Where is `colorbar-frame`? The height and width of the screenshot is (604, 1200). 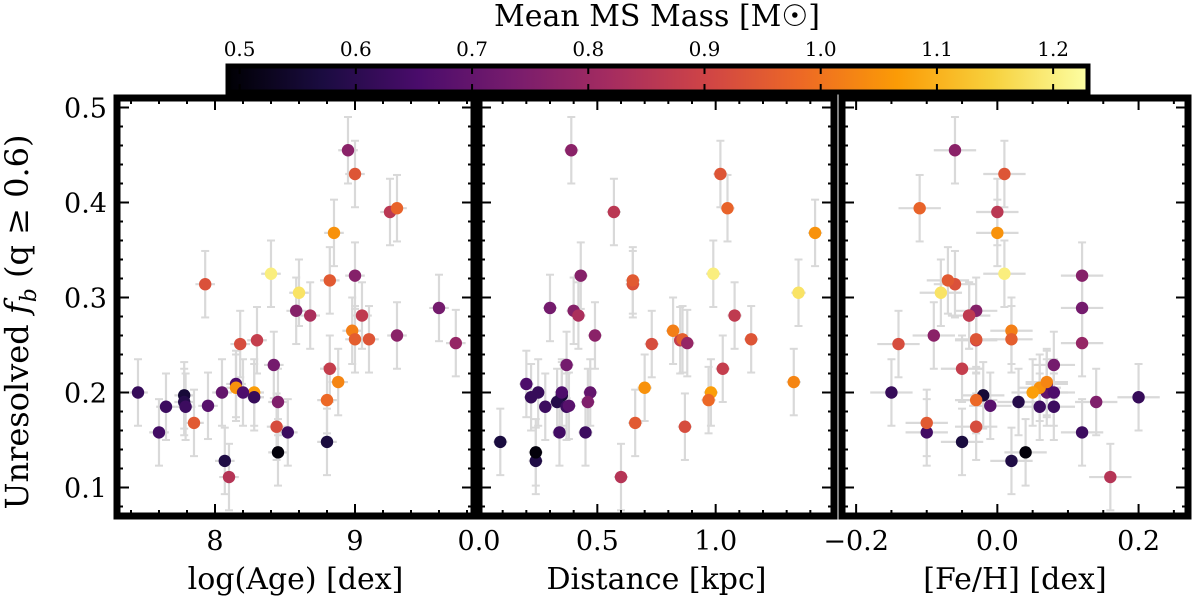
colorbar-frame is located at coordinates (658, 79).